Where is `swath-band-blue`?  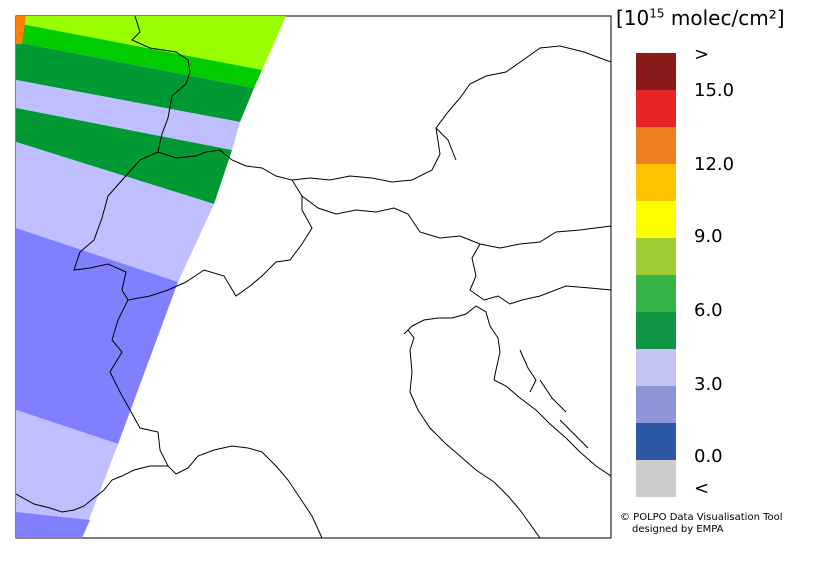
swath-band-blue is located at coordinates (97, 336).